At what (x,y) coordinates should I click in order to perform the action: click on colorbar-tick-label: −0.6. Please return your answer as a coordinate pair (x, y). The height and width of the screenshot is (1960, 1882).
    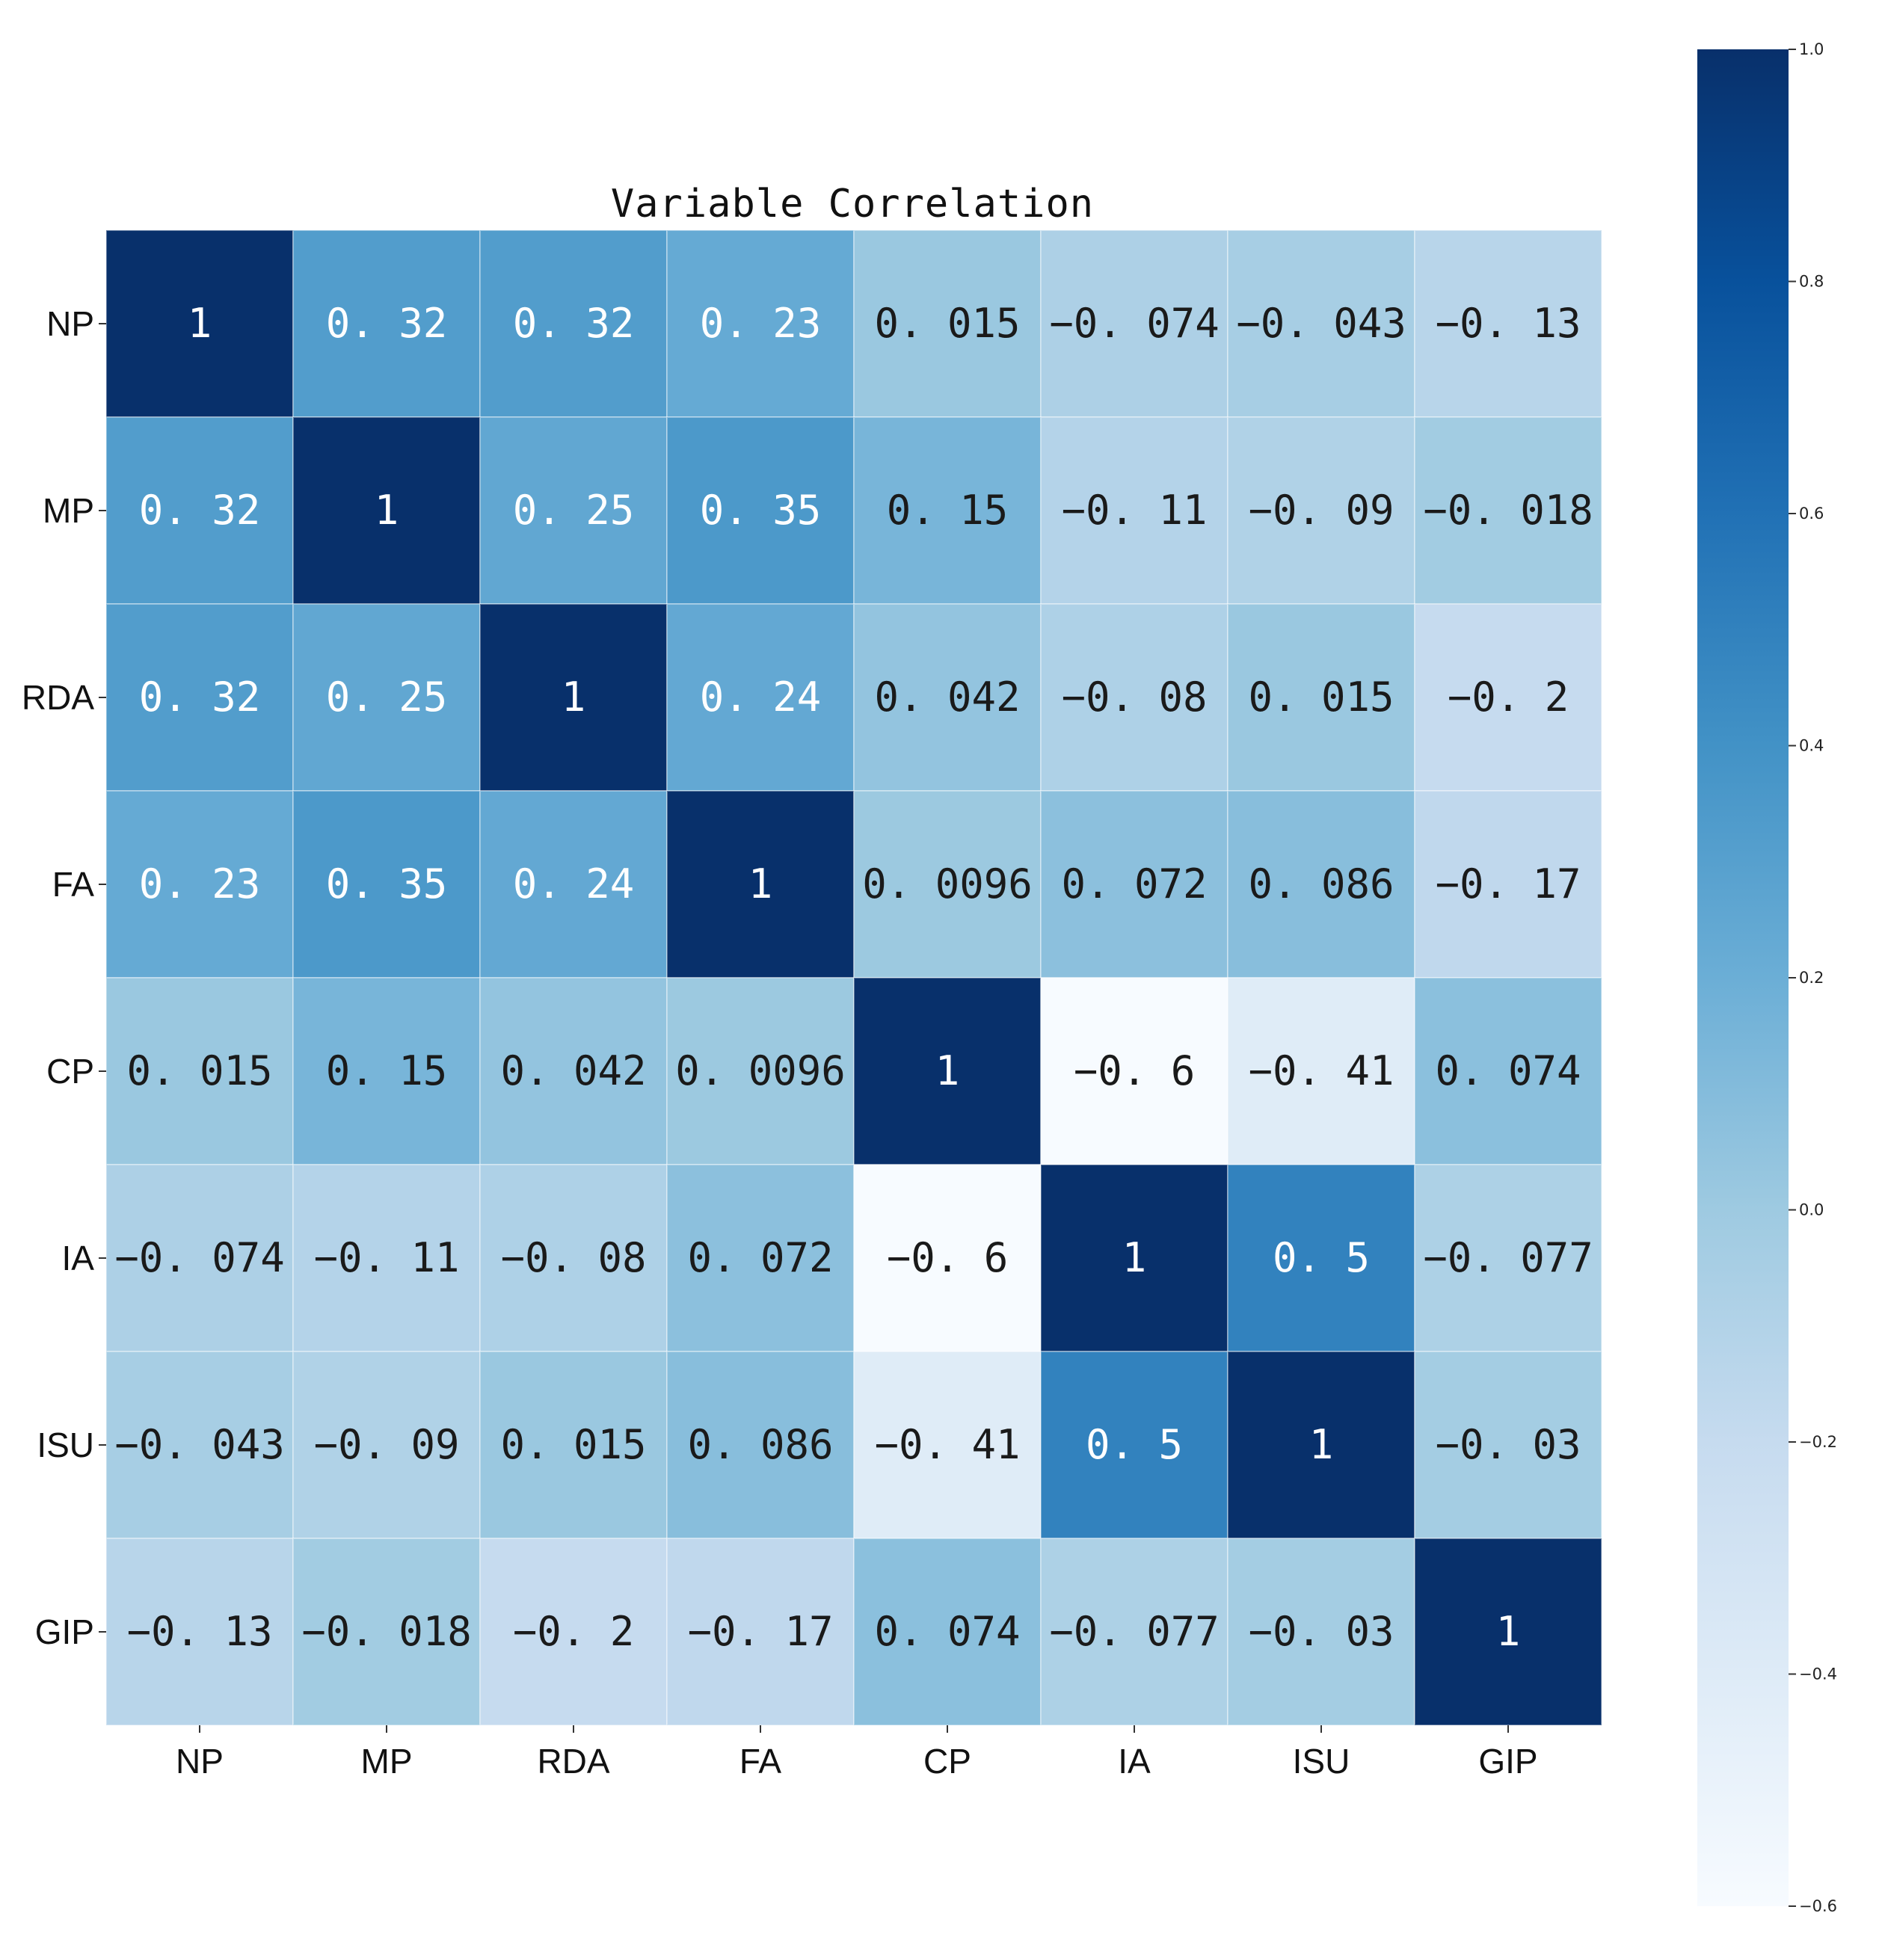
    Looking at the image, I should click on (1818, 1906).